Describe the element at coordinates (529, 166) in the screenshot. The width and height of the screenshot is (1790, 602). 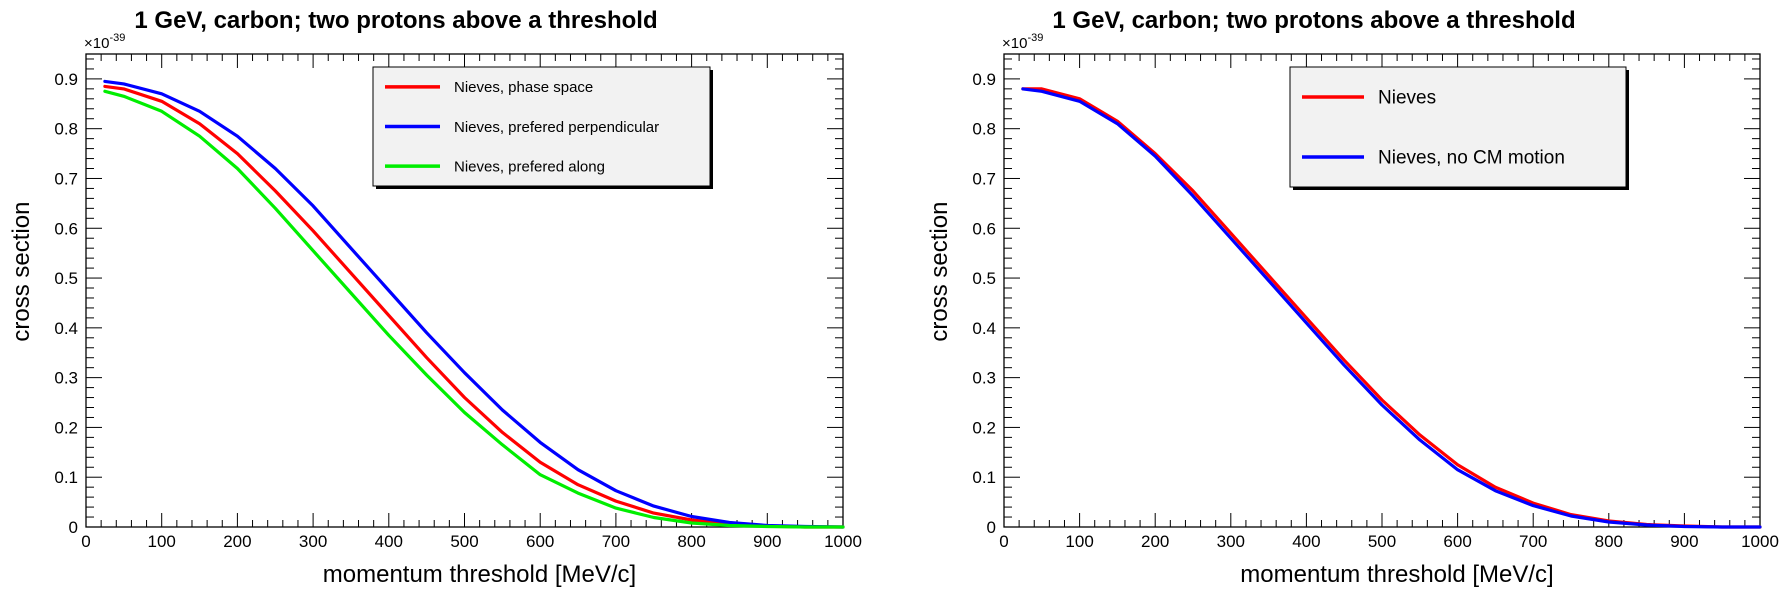
I see `legend-entry-label: Nieves, prefered along` at that location.